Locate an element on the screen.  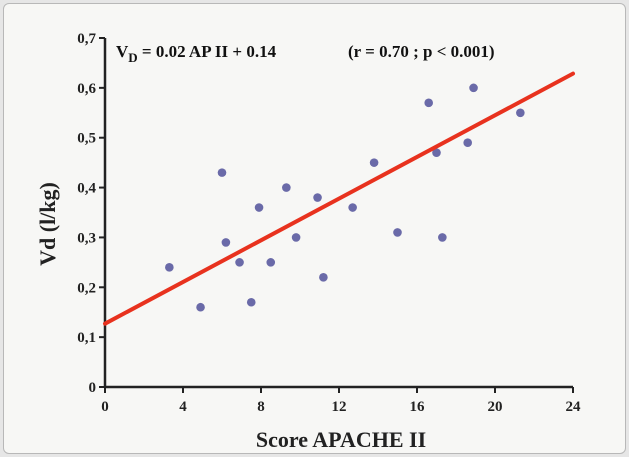
y-axis: 0 0,1 0,2 0,3 0,4 0,5 0,6 0,7 is located at coordinates (92, 213).